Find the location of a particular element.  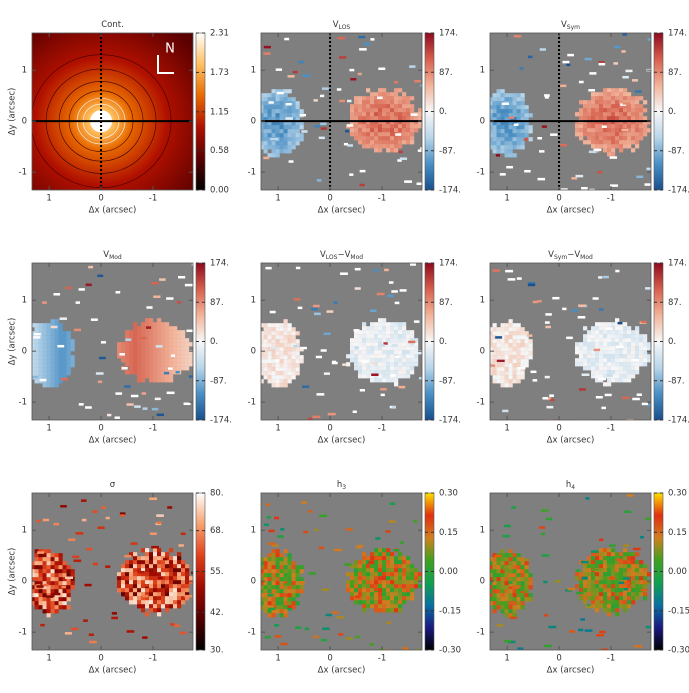

map is located at coordinates (341, 571).